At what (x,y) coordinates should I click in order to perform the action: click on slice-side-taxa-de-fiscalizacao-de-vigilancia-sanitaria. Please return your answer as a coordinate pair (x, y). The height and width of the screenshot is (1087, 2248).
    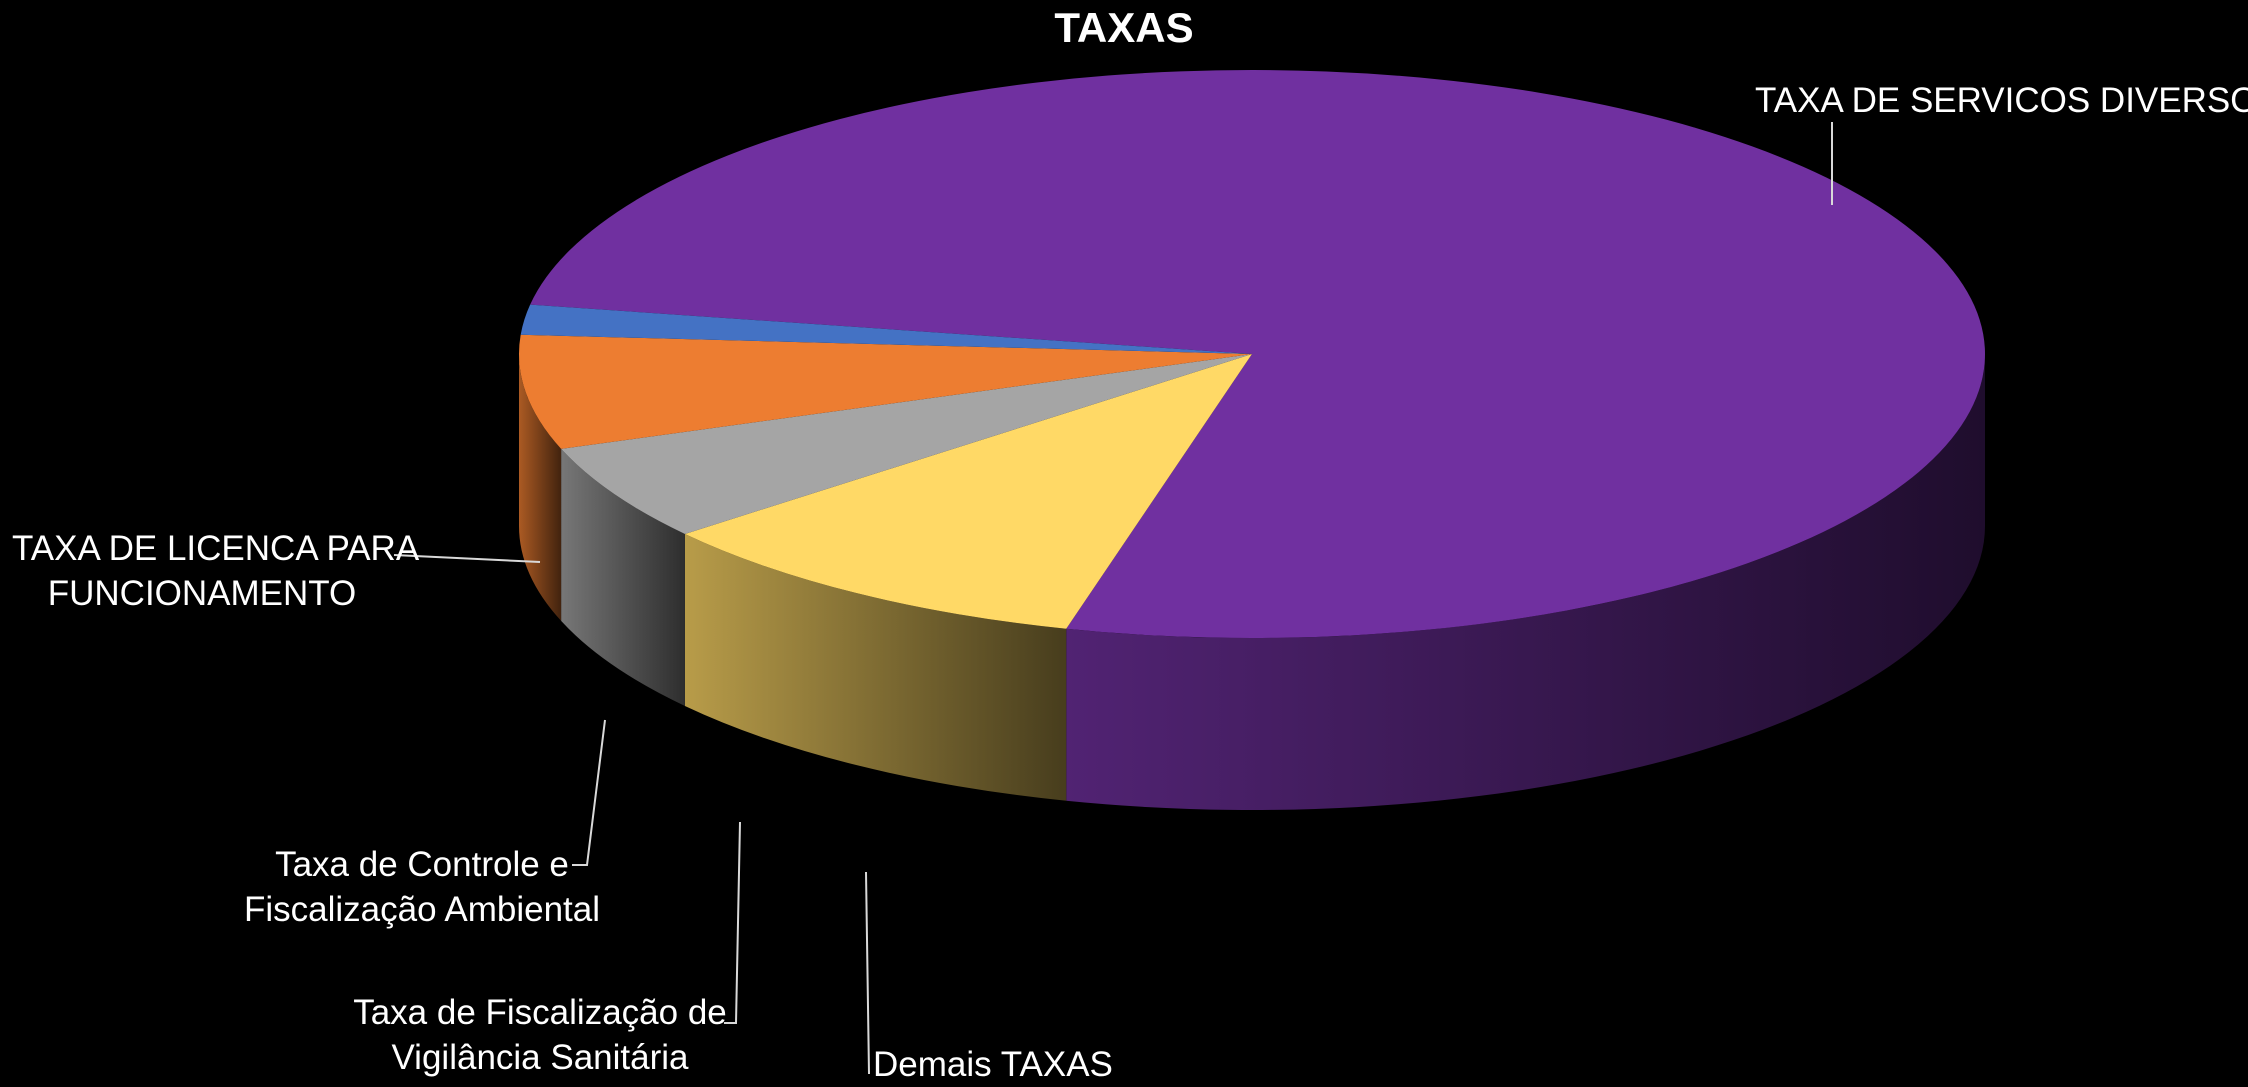
    Looking at the image, I should click on (540, 487).